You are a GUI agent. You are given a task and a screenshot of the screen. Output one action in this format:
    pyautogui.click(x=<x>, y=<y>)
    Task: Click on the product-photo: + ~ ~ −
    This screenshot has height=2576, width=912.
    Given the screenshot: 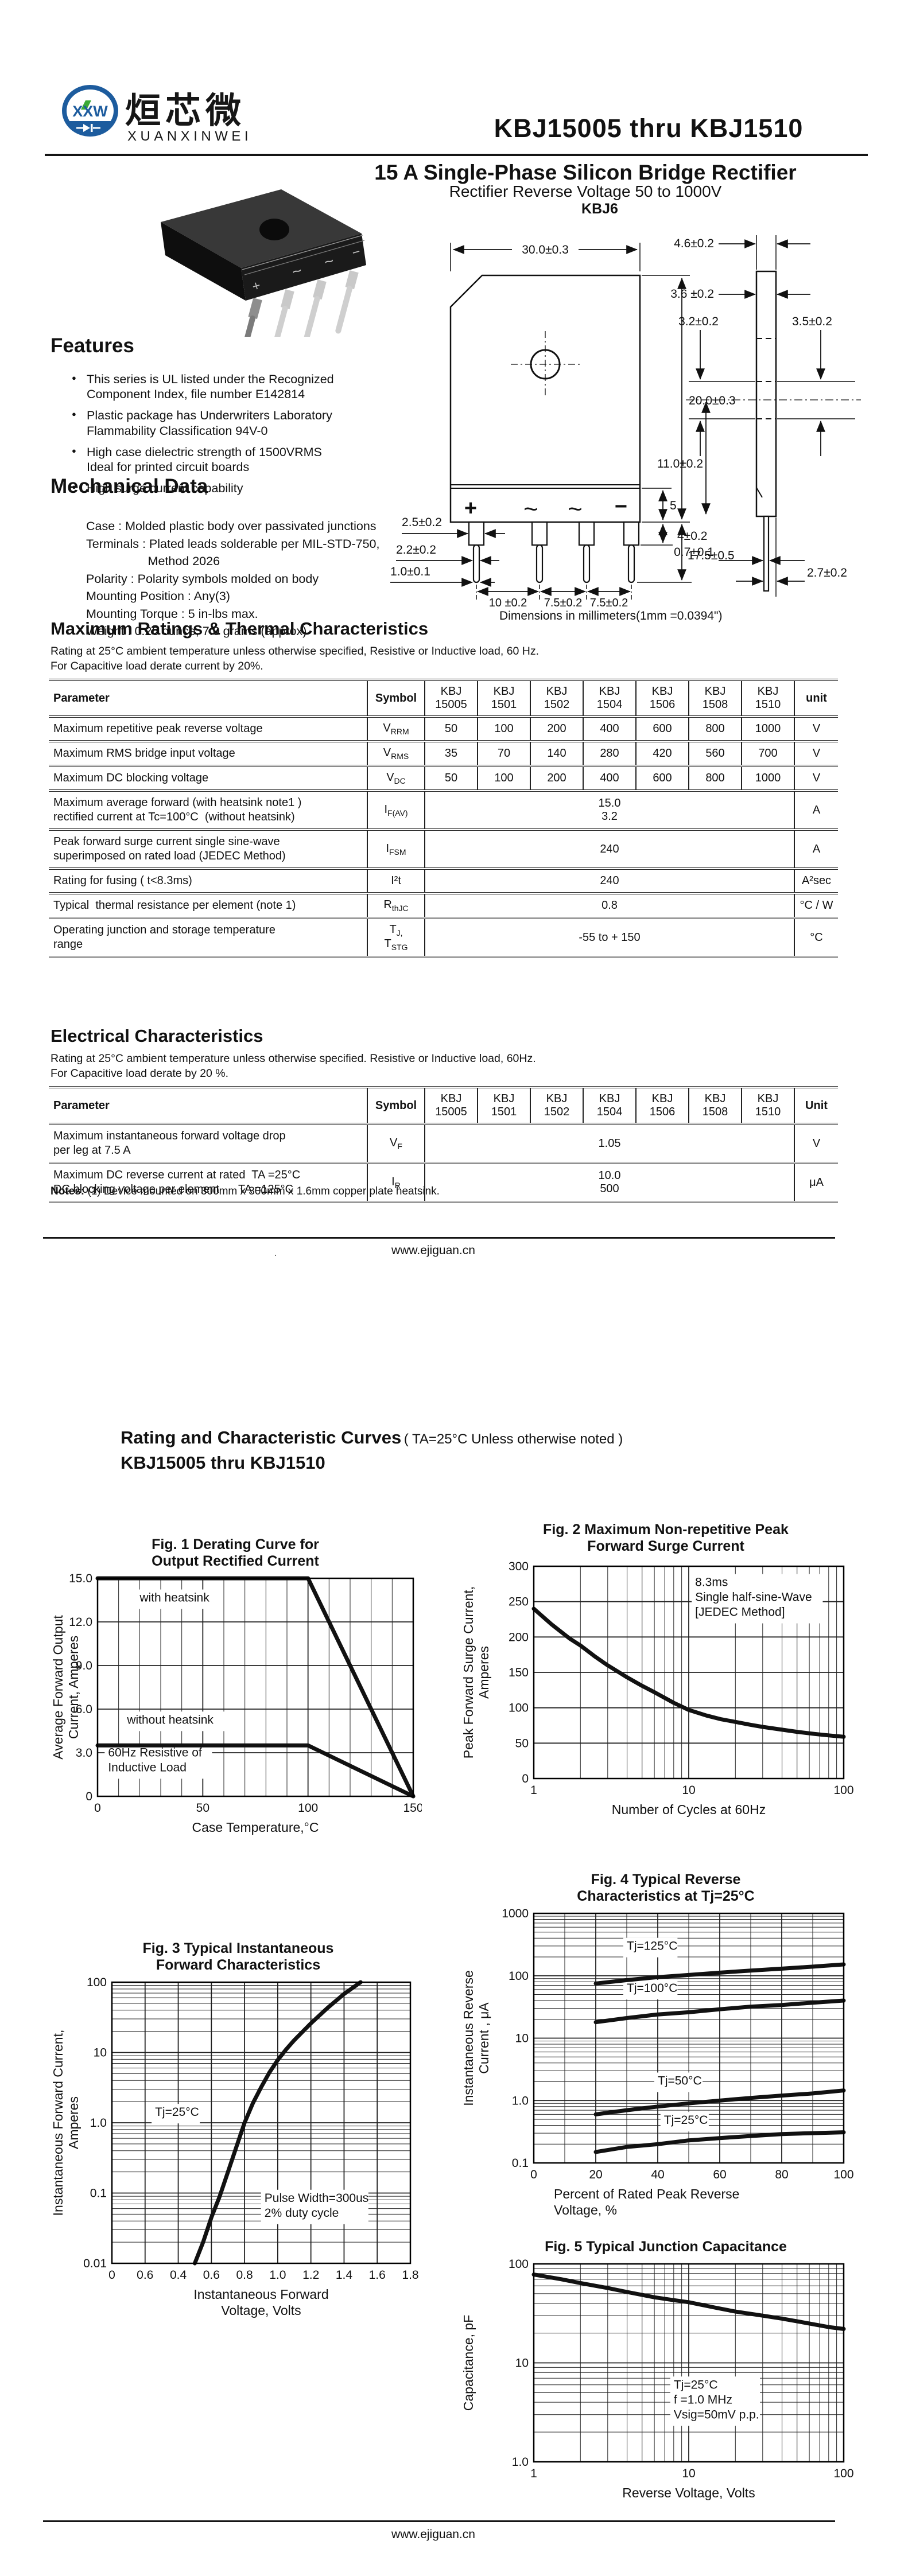 What is the action you would take?
    pyautogui.click(x=227, y=276)
    